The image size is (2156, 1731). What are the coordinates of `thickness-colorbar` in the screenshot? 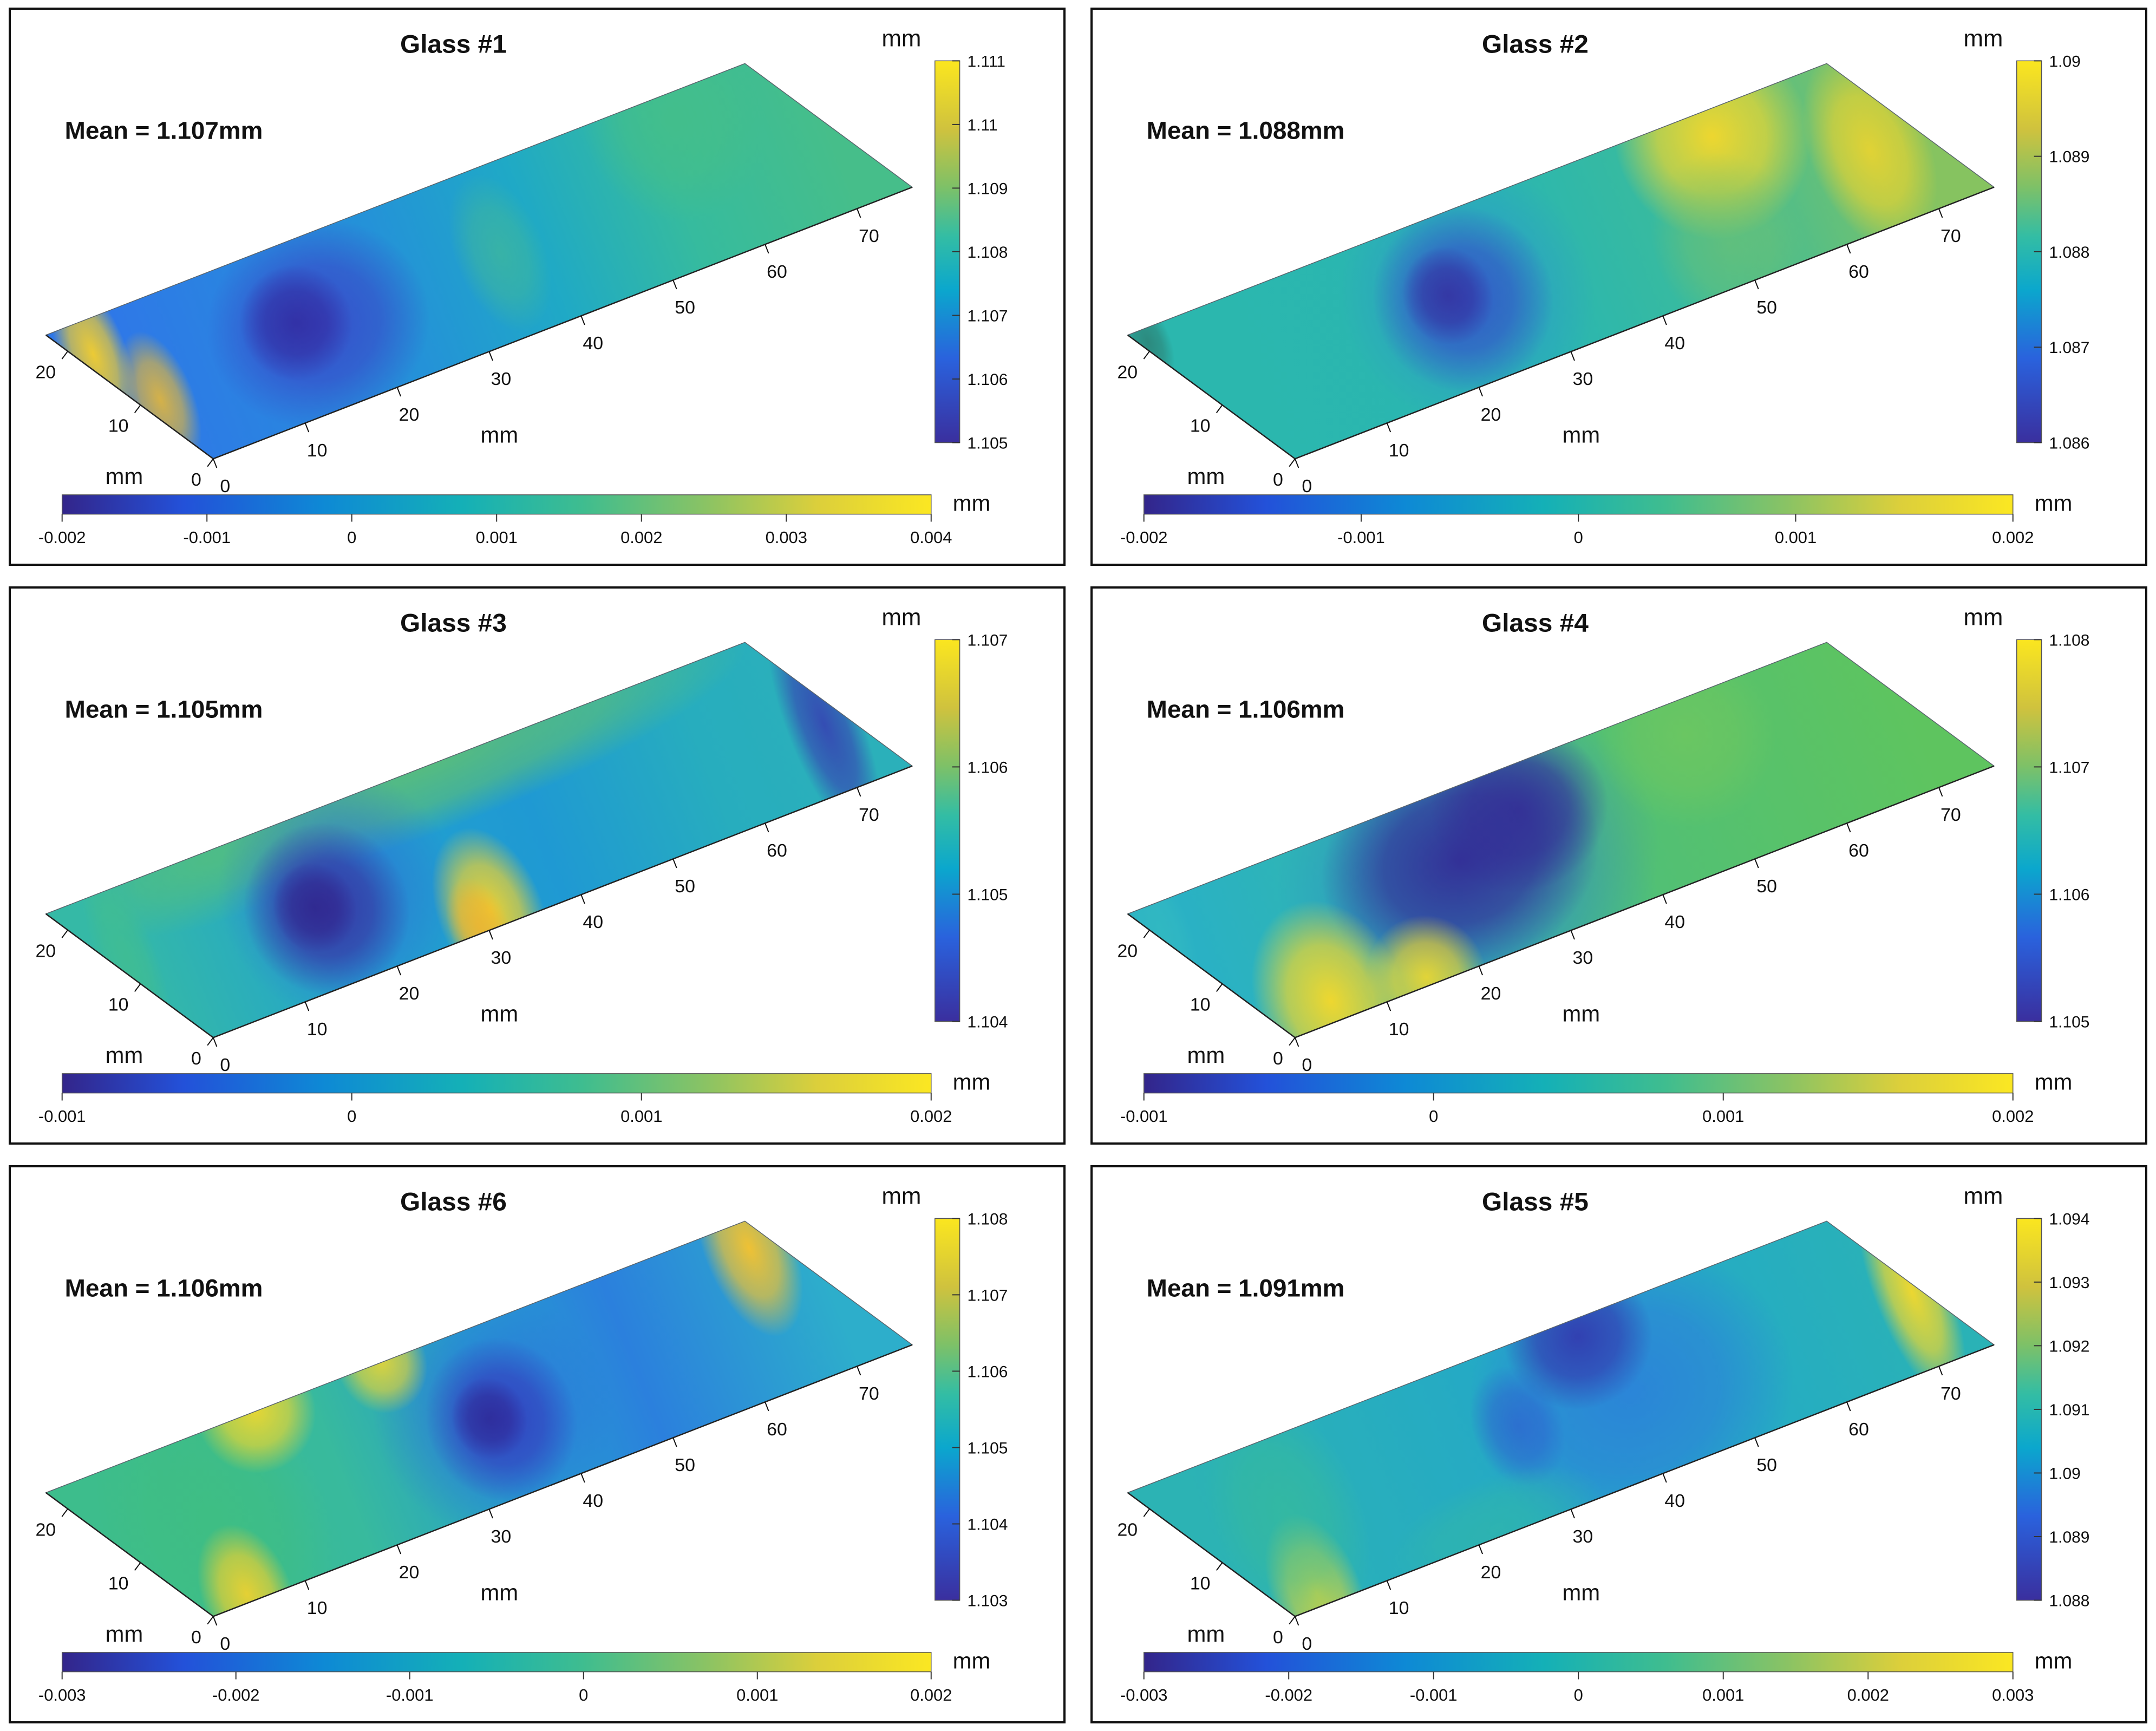 It's located at (947, 830).